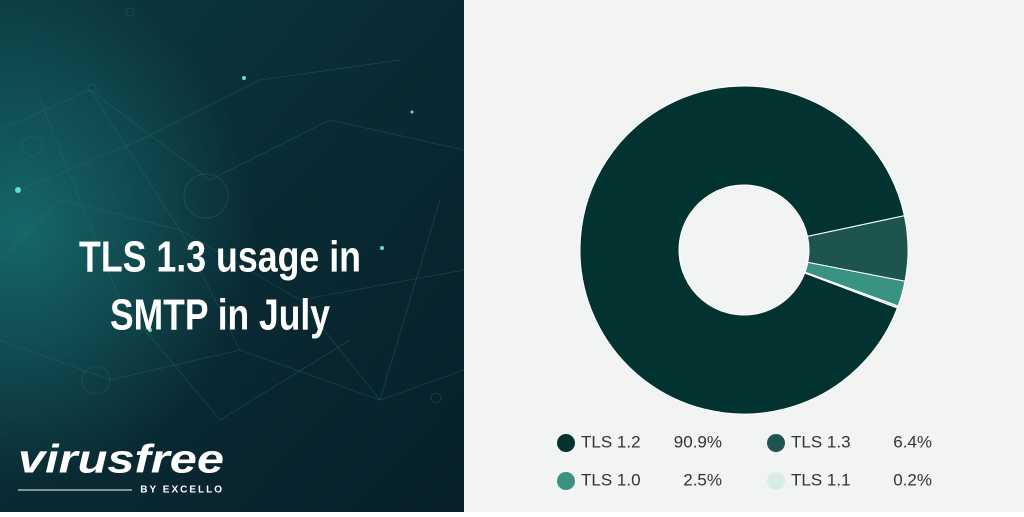 This screenshot has width=1024, height=517. Describe the element at coordinates (821, 479) in the screenshot. I see `legend-label: TLS 1.1` at that location.